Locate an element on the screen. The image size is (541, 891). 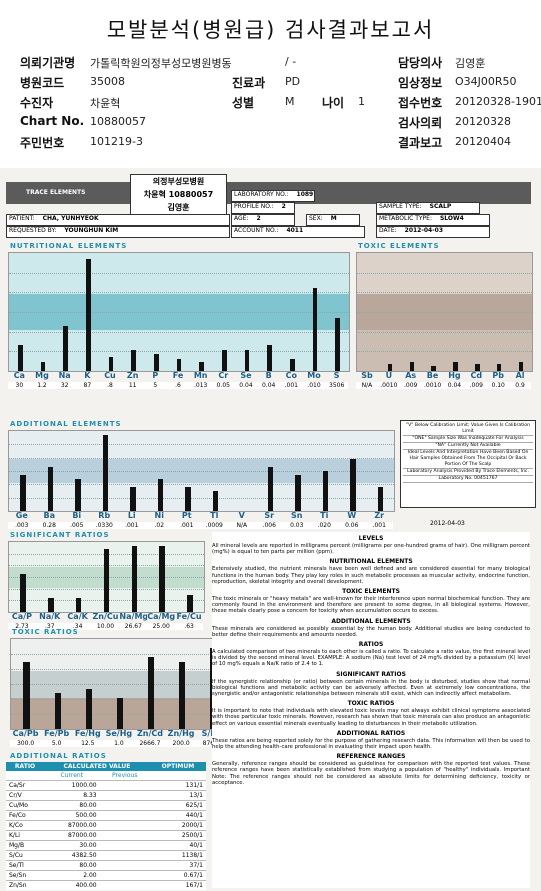
label: Cd is located at coordinates (476, 375).